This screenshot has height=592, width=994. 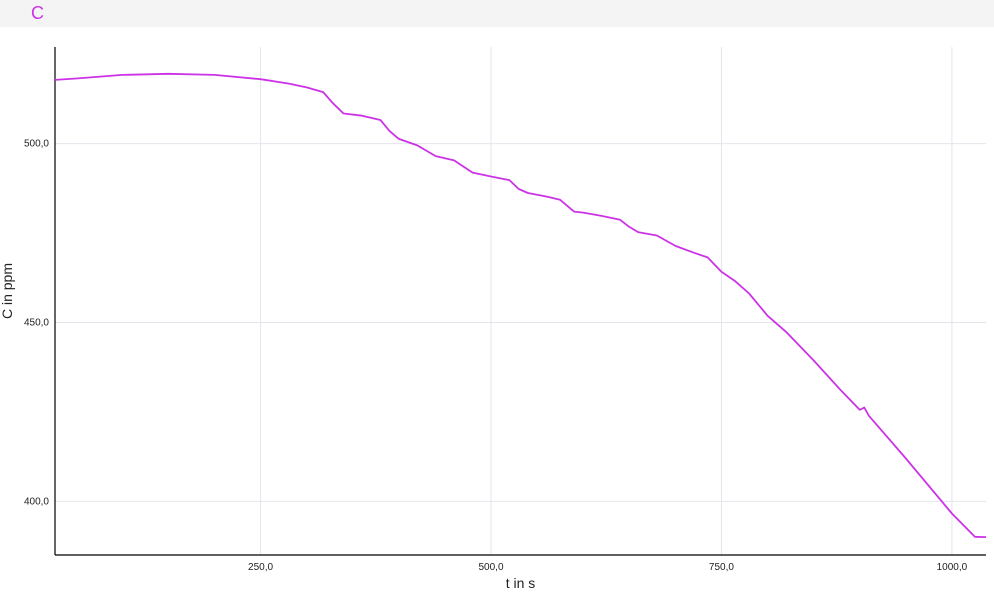 I want to click on y-tick-label: 400,0, so click(x=36, y=501).